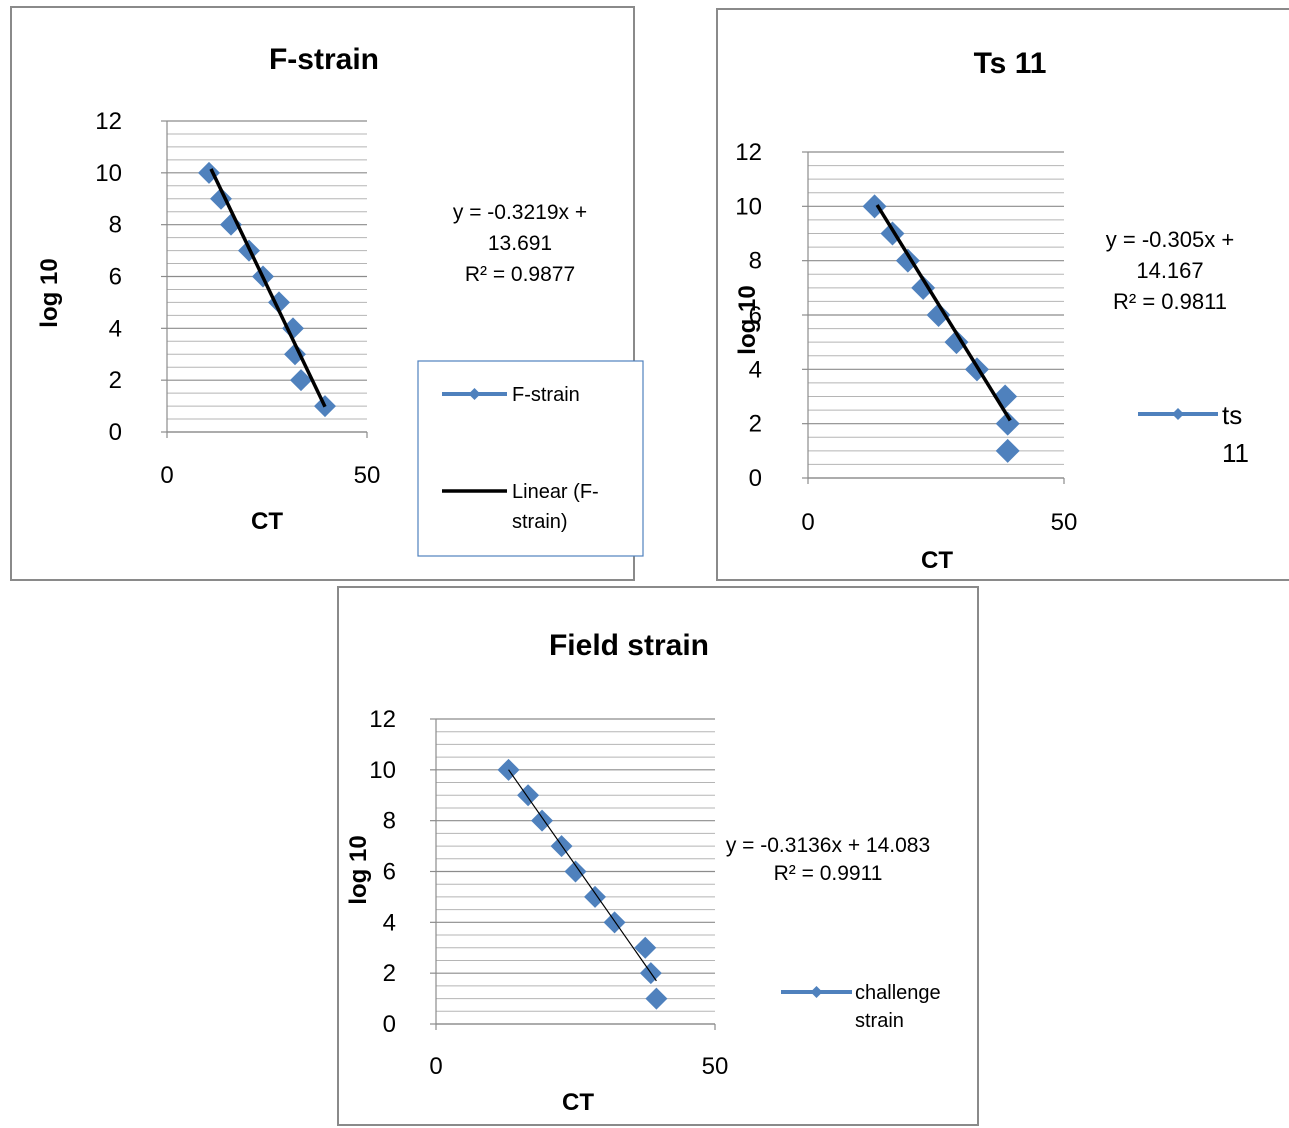  I want to click on gridlines, so click(575, 871).